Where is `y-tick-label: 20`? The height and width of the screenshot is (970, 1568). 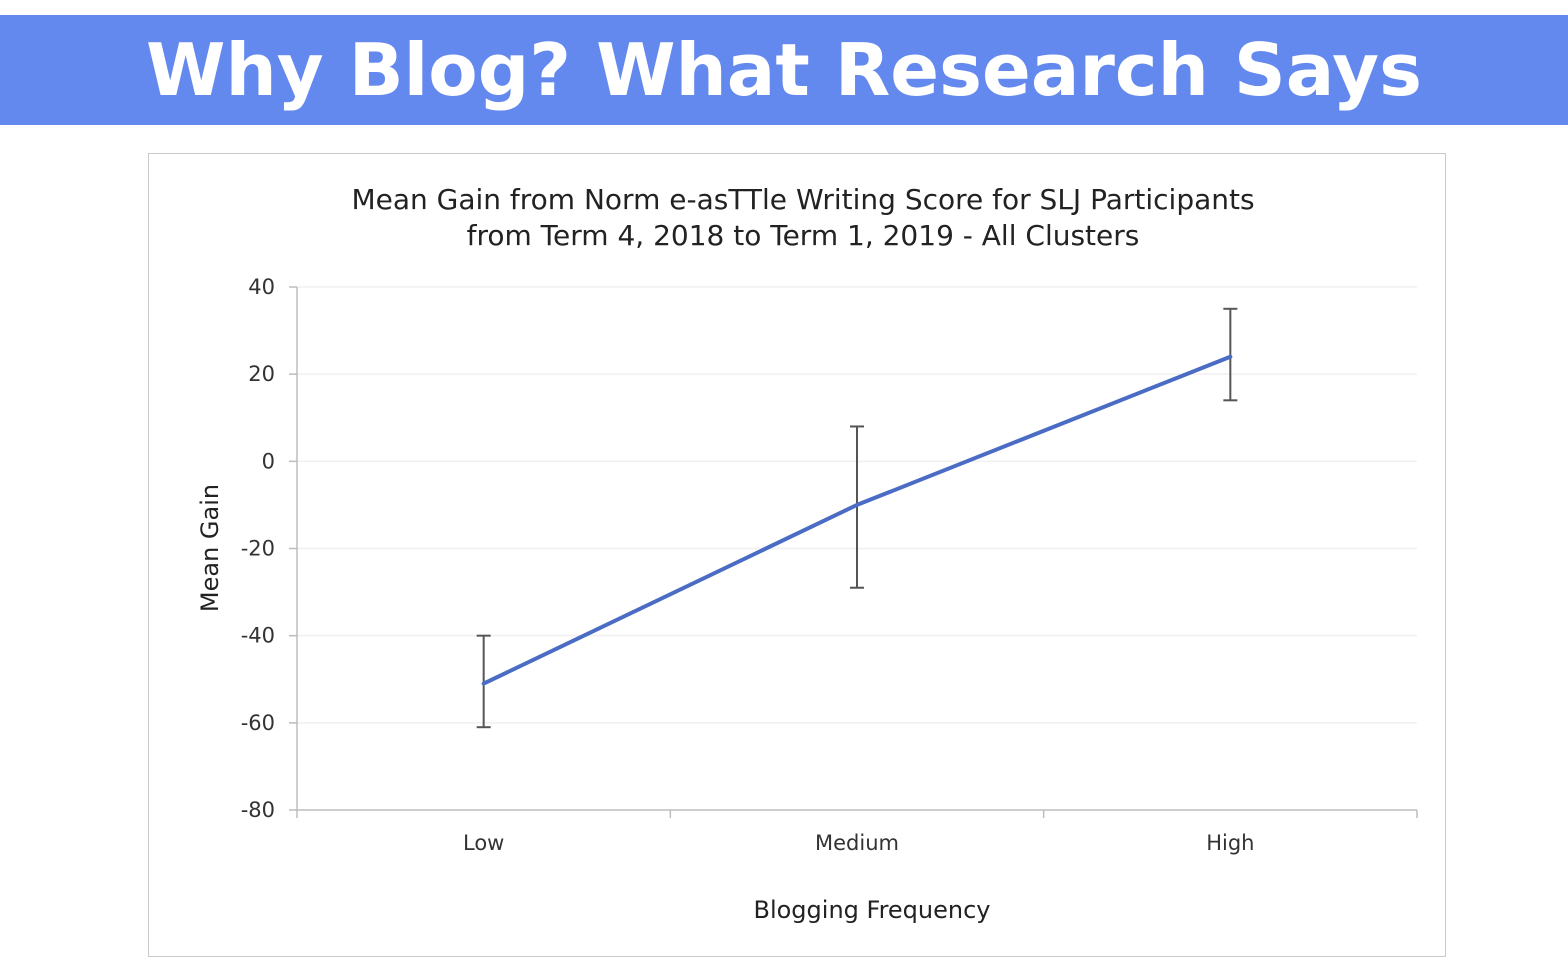 y-tick-label: 20 is located at coordinates (261, 374).